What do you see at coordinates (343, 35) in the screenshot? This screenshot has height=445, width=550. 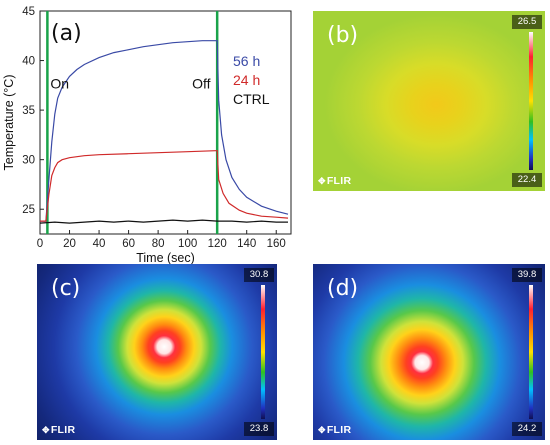 I see `panel-label-b: (b)` at bounding box center [343, 35].